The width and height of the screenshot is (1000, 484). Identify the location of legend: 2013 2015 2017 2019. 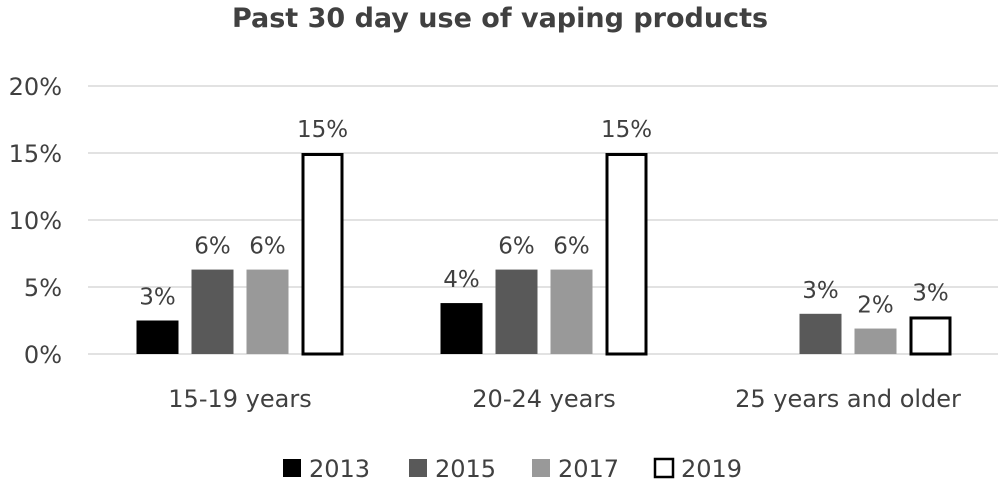
(512, 469).